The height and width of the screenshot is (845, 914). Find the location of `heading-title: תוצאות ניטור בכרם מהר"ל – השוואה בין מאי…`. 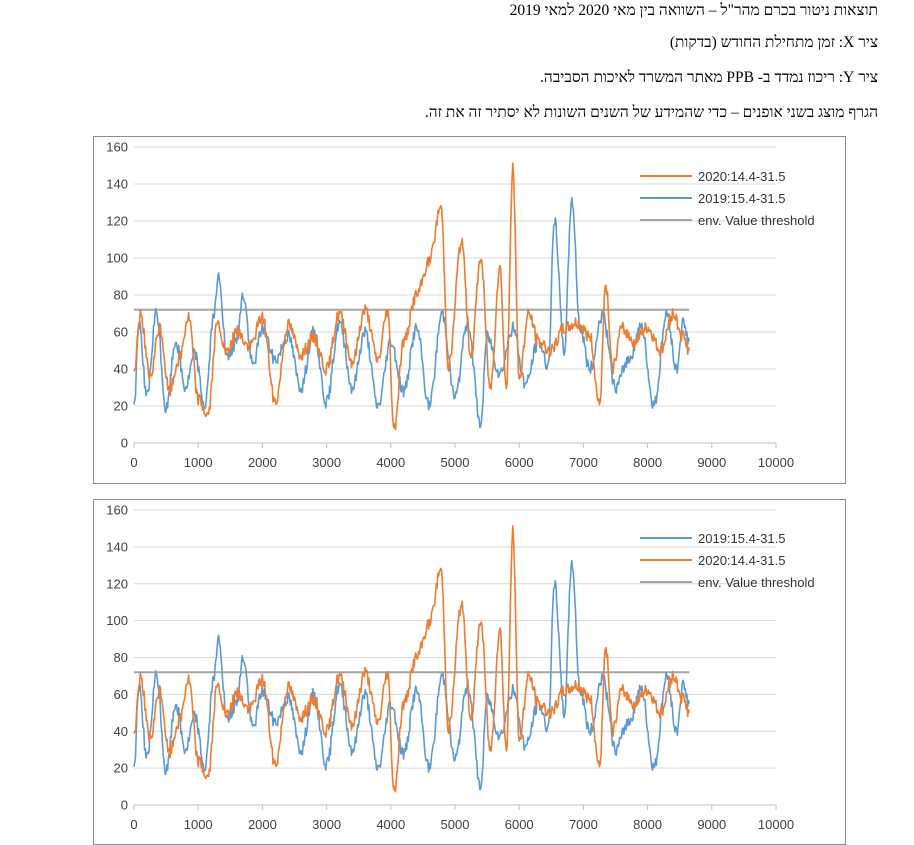

heading-title: תוצאות ניטור בכרם מהר"ל – השוואה בין מאי… is located at coordinates (693, 10).